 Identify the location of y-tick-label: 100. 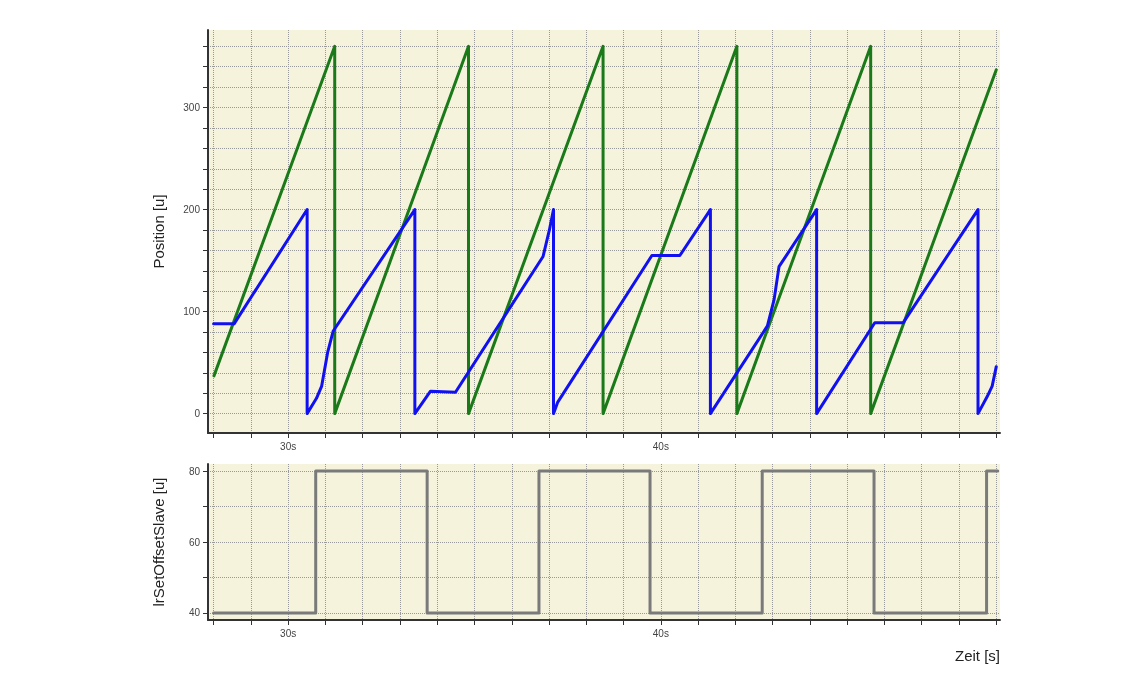
(192, 312).